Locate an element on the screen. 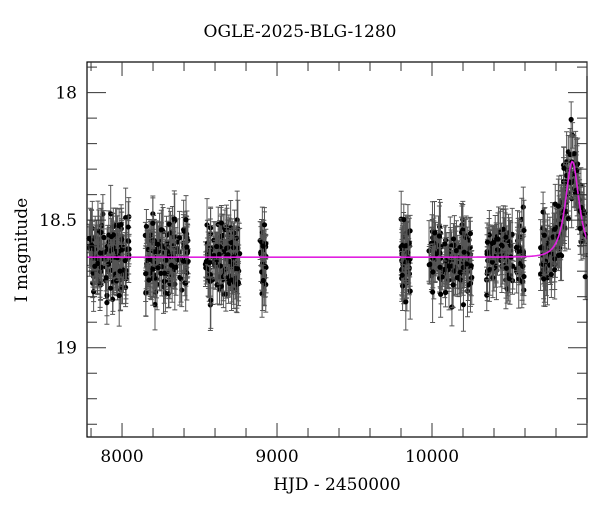 The width and height of the screenshot is (600, 512). y-tick-label: 19 is located at coordinates (66, 349).